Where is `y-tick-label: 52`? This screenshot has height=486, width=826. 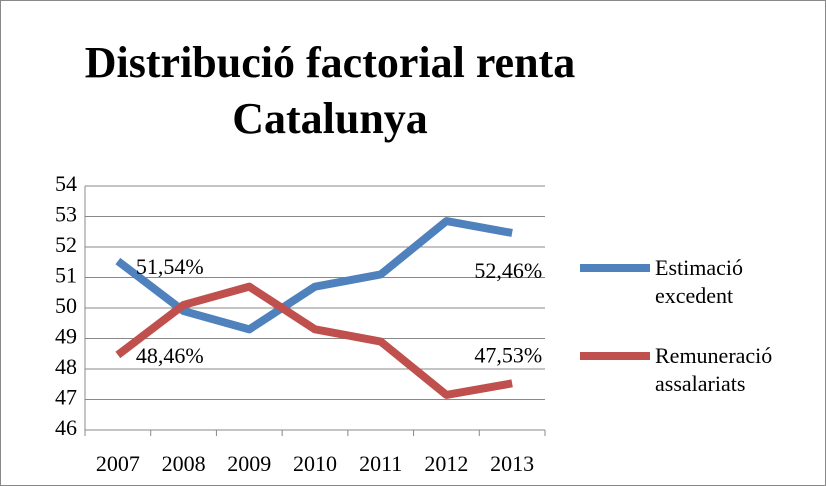 y-tick-label: 52 is located at coordinates (66, 244).